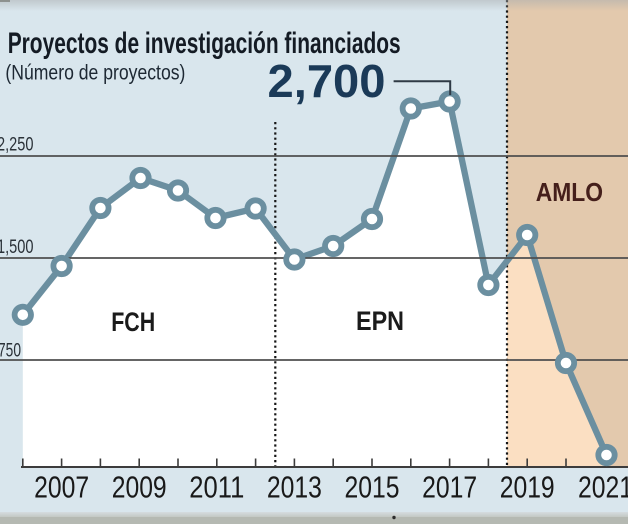  Describe the element at coordinates (61, 487) in the screenshot. I see `svg-text: 2007` at that location.